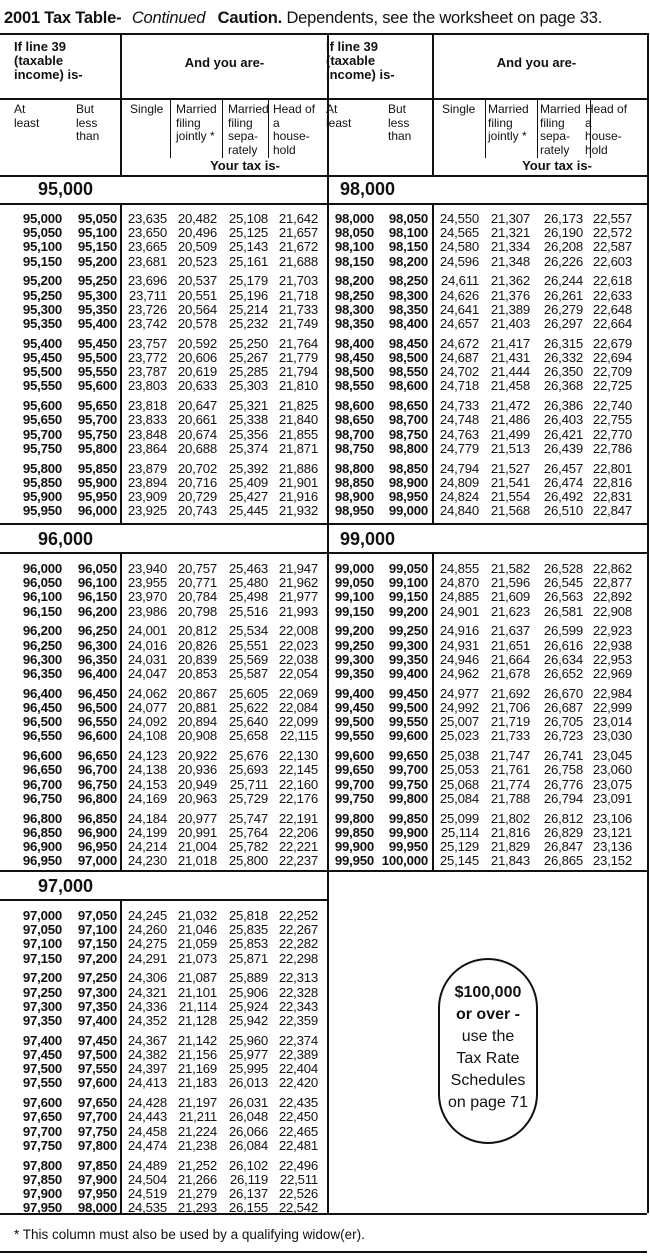  Describe the element at coordinates (42, 281) in the screenshot. I see `row-at-least: 95,200` at that location.